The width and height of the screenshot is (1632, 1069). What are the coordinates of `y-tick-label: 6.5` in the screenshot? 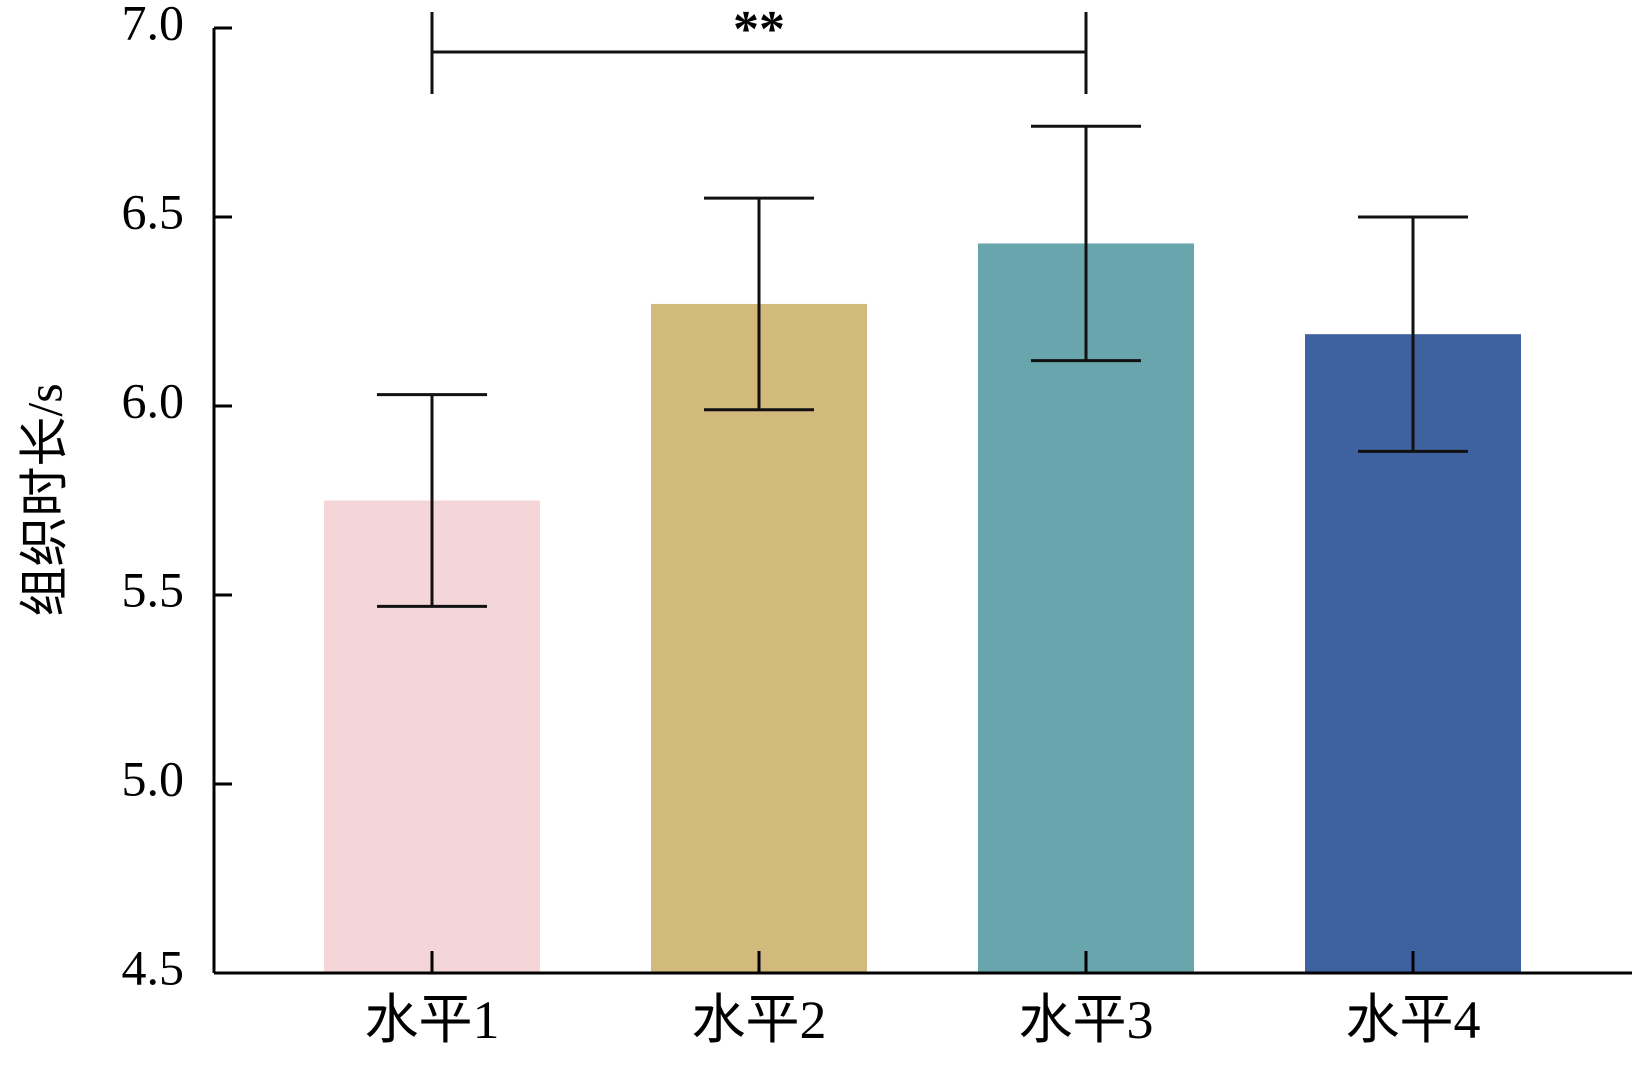 It's located at (153, 211).